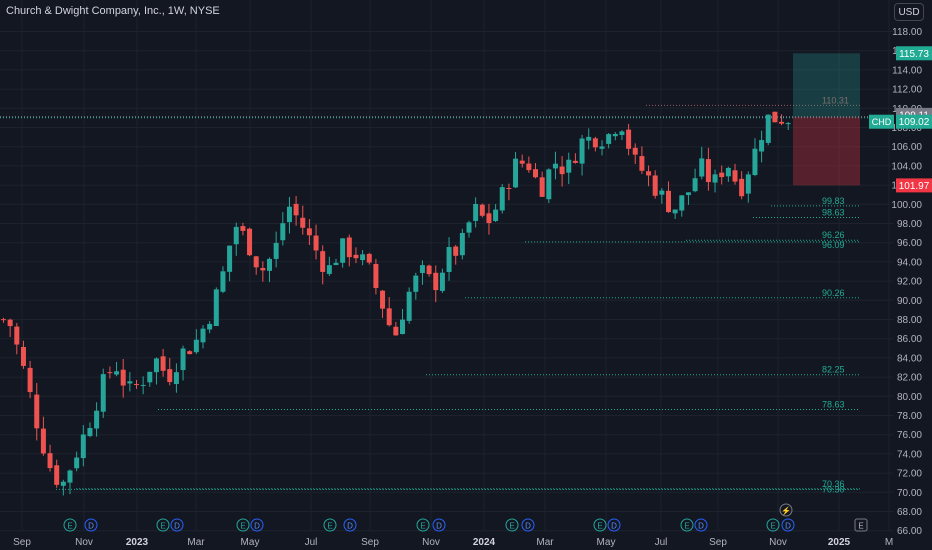 The image size is (932, 550). I want to click on ticker-badge, so click(881, 121).